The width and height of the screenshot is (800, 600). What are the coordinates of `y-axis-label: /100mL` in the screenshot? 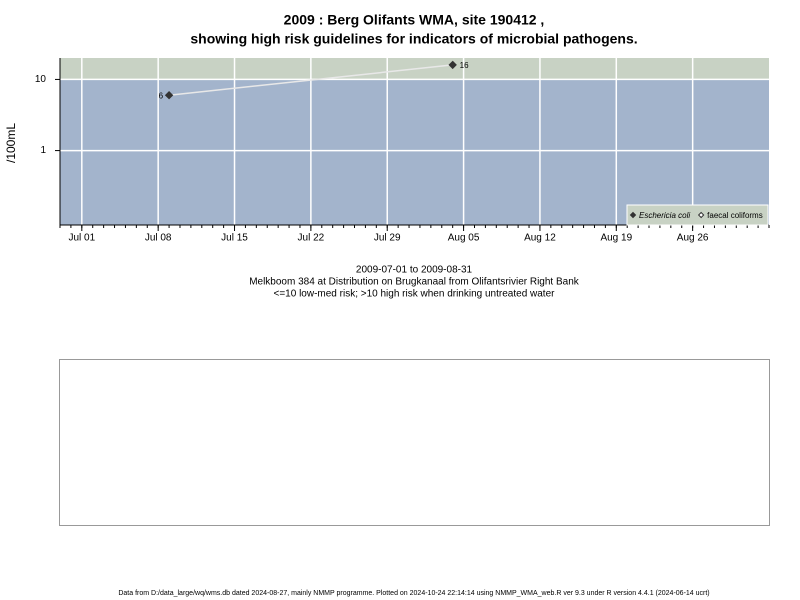 It's located at (11, 143).